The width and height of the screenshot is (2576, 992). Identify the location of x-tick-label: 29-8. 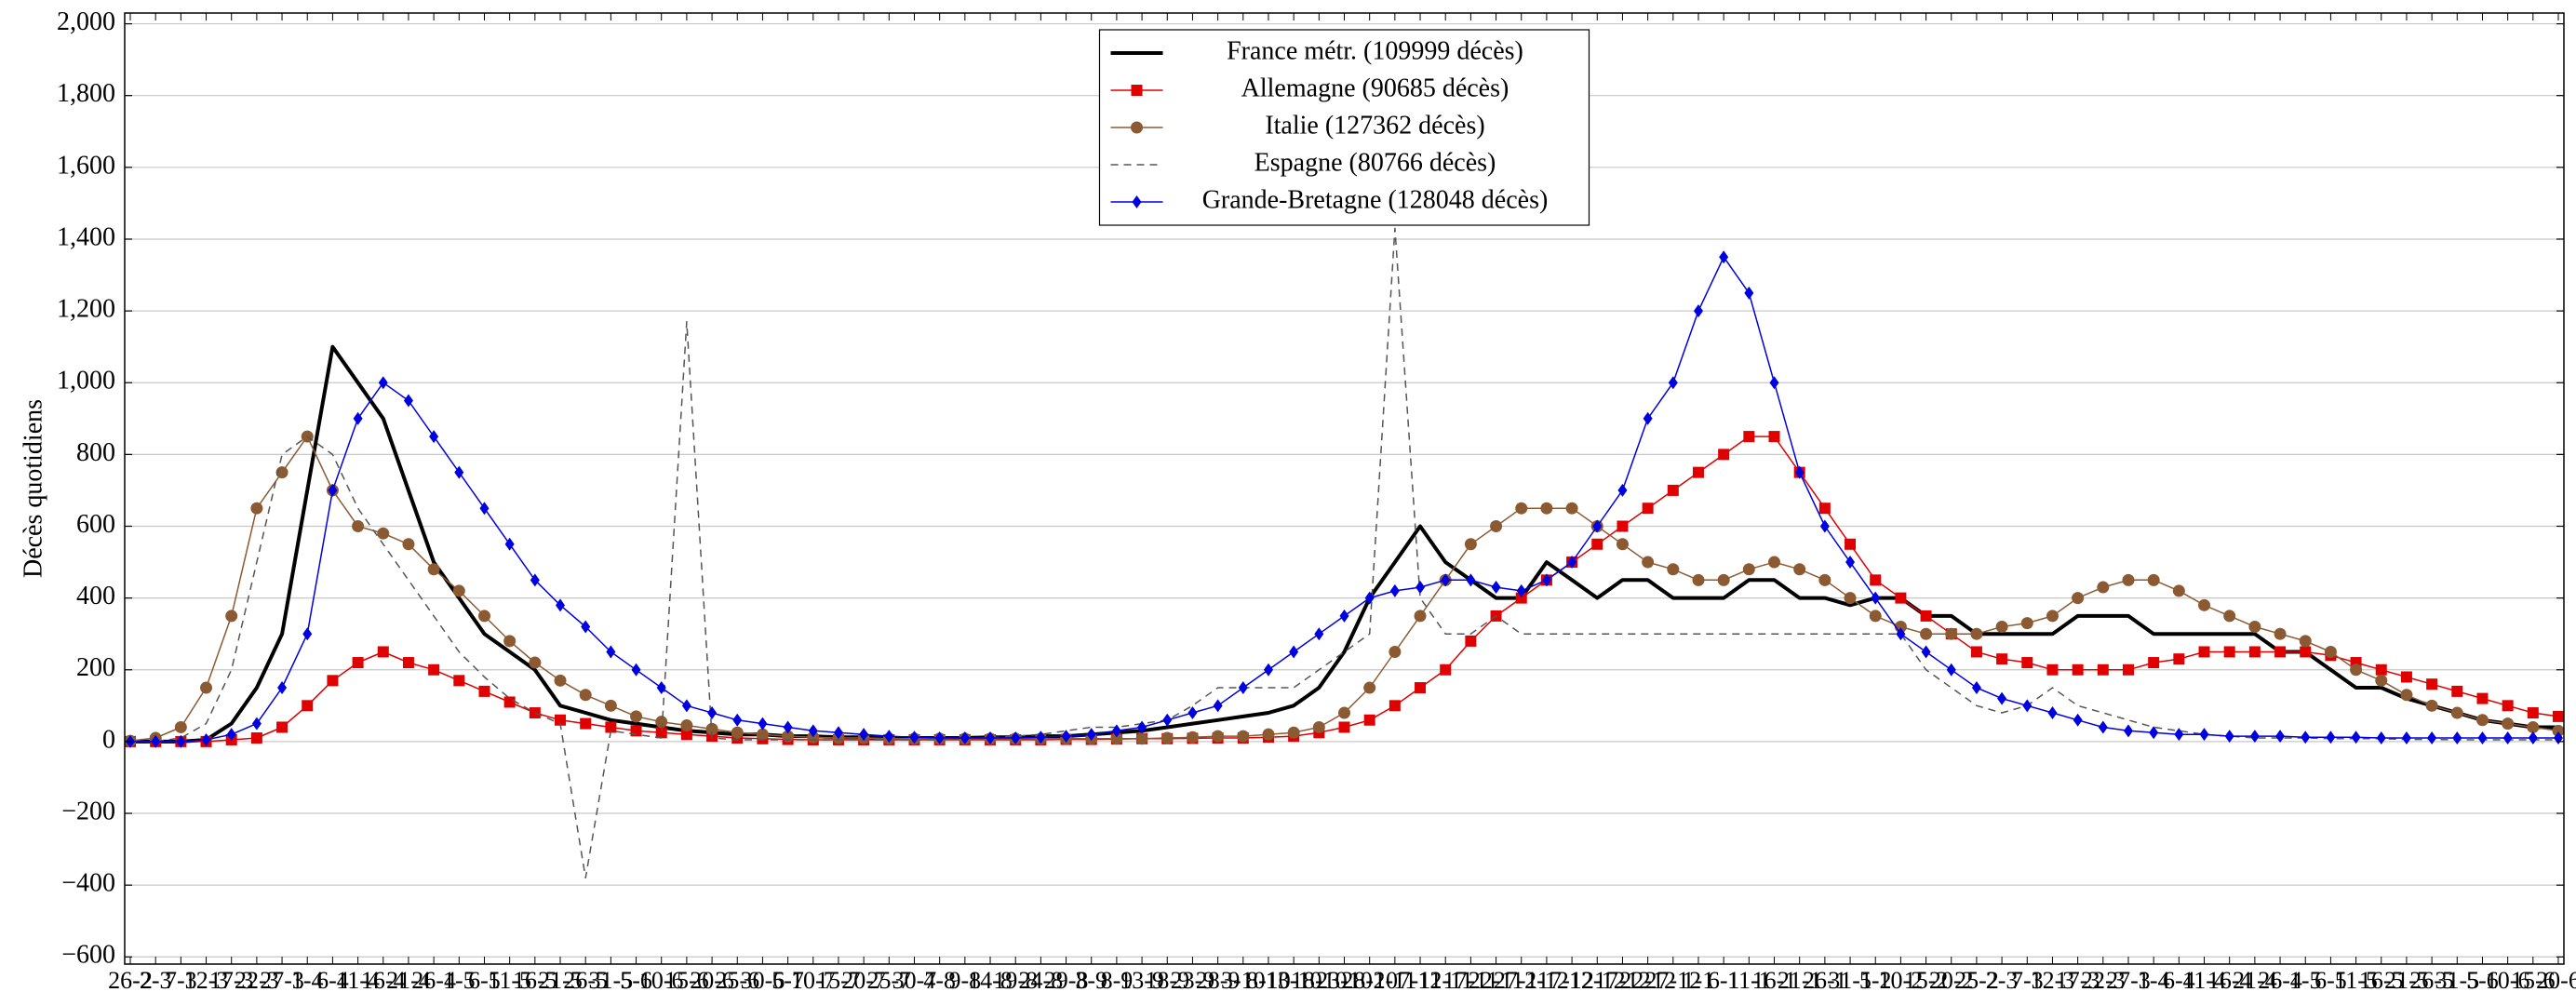
(1066, 980).